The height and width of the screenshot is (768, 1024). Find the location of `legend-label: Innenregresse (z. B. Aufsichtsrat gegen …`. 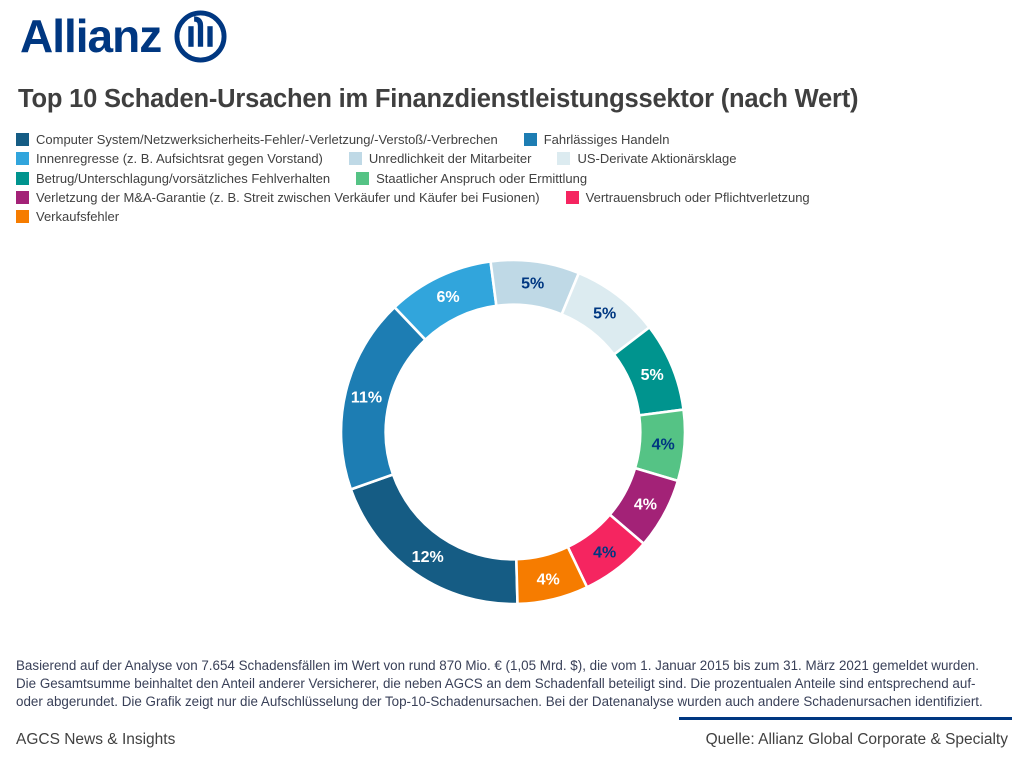

legend-label: Innenregresse (z. B. Aufsichtsrat gegen … is located at coordinates (179, 159).